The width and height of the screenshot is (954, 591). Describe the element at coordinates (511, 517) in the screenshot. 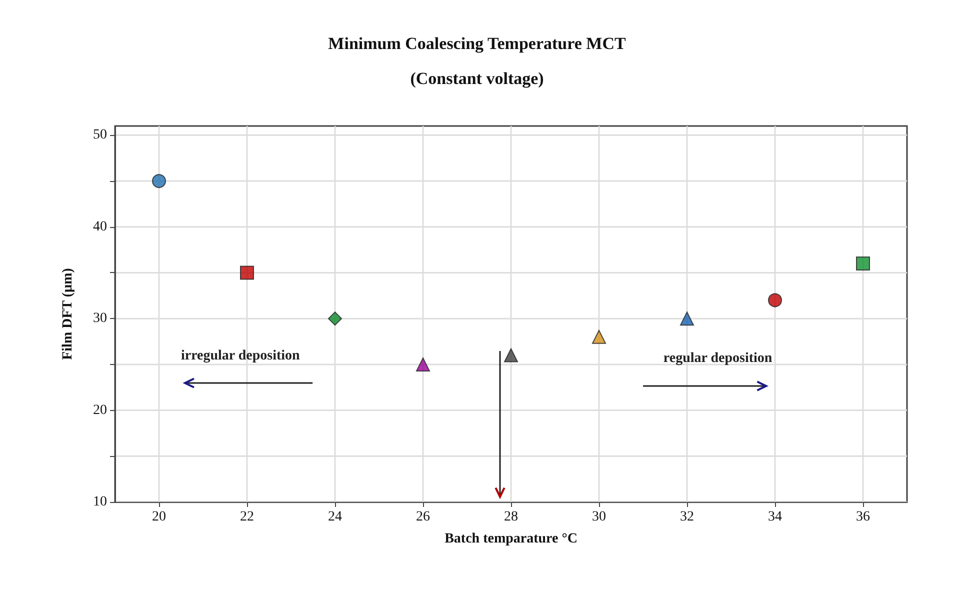

I see `x-tick-label: 28` at that location.